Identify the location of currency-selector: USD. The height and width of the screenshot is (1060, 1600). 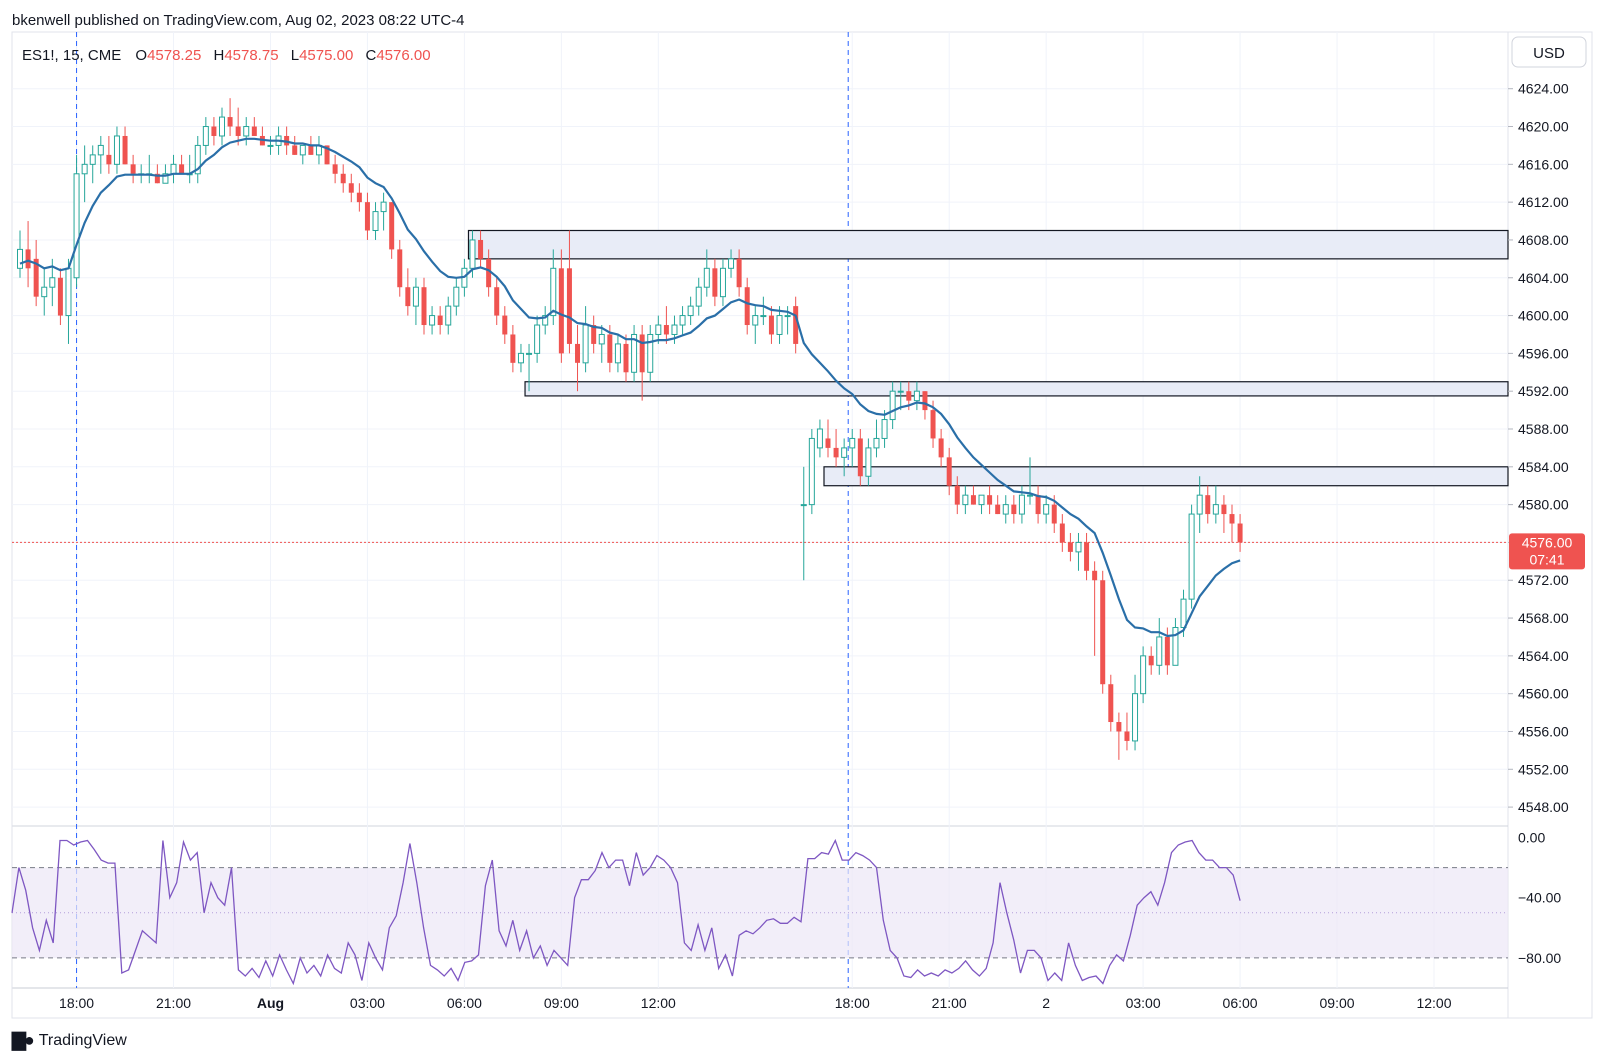
(1549, 52).